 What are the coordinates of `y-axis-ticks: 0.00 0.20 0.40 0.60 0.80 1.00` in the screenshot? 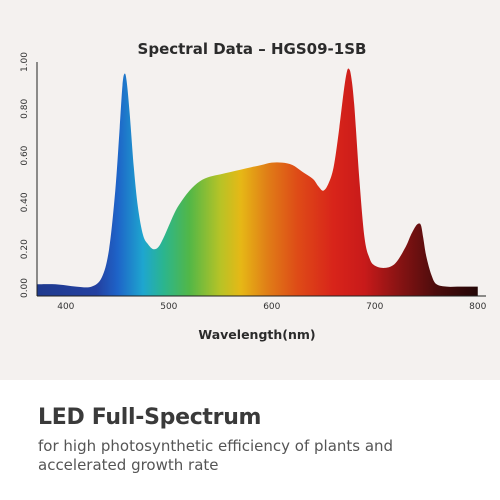 It's located at (25, 175).